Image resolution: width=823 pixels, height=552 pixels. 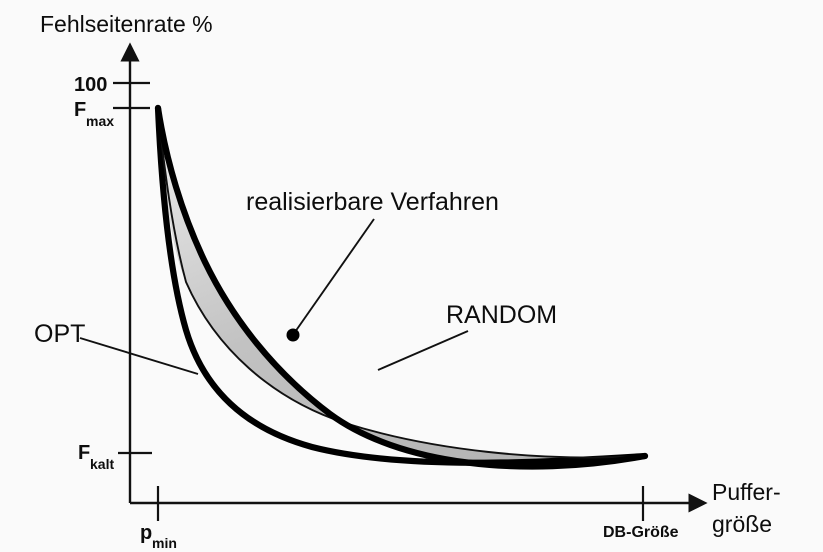 What do you see at coordinates (746, 492) in the screenshot?
I see `x-axis-title-line1: Puffer-` at bounding box center [746, 492].